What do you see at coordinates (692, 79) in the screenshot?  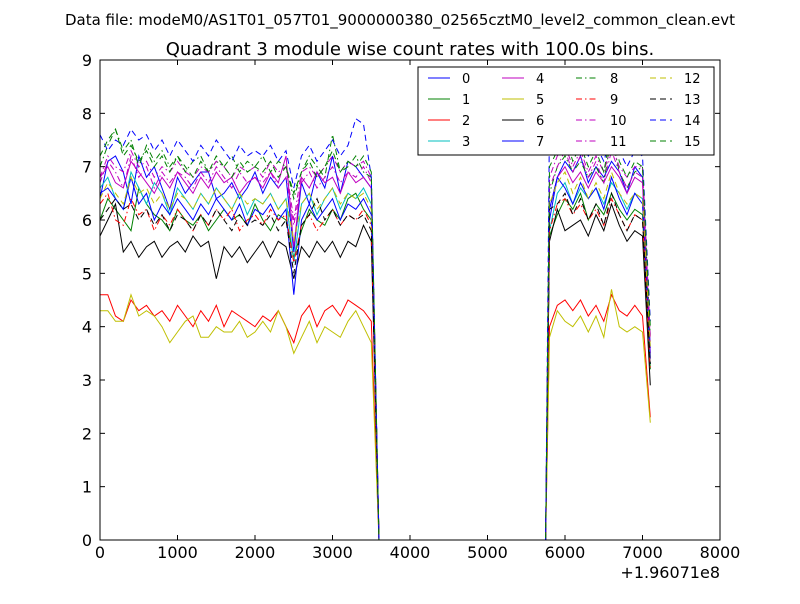 I see `legend-label-12: 12` at bounding box center [692, 79].